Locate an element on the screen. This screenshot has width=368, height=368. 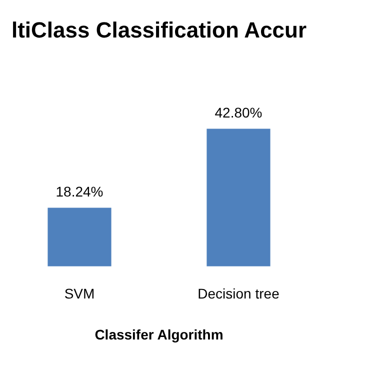
data-label: 18.24% is located at coordinates (80, 192).